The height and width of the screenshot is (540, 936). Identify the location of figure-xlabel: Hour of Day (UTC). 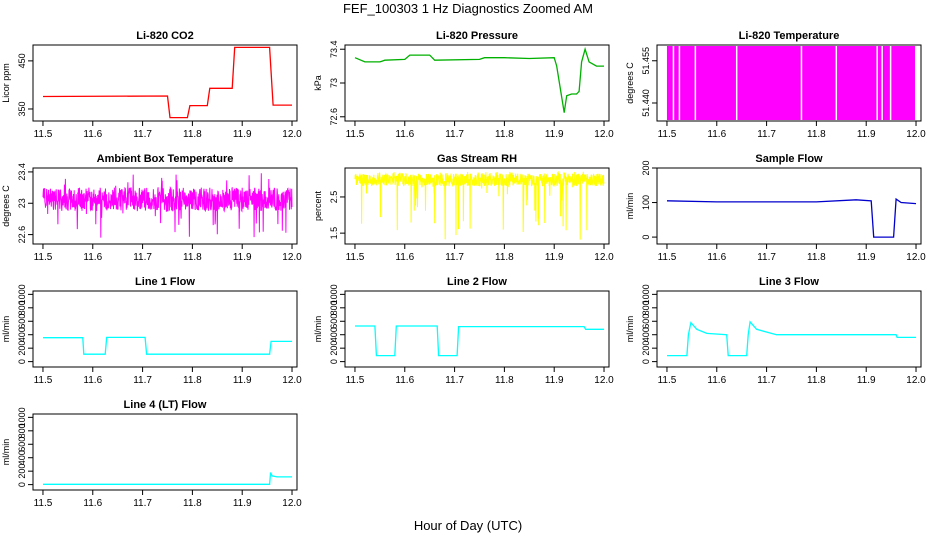
(468, 525).